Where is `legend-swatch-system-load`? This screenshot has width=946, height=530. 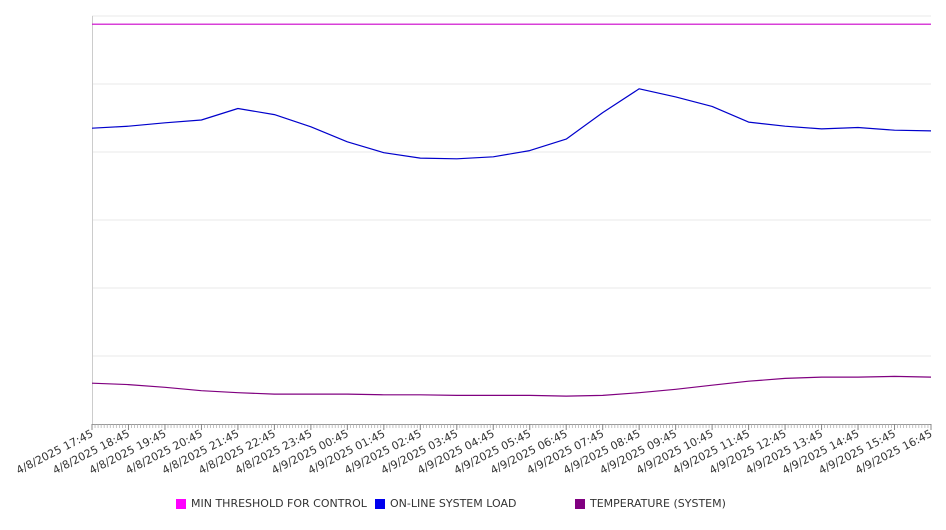
legend-swatch-system-load is located at coordinates (380, 504).